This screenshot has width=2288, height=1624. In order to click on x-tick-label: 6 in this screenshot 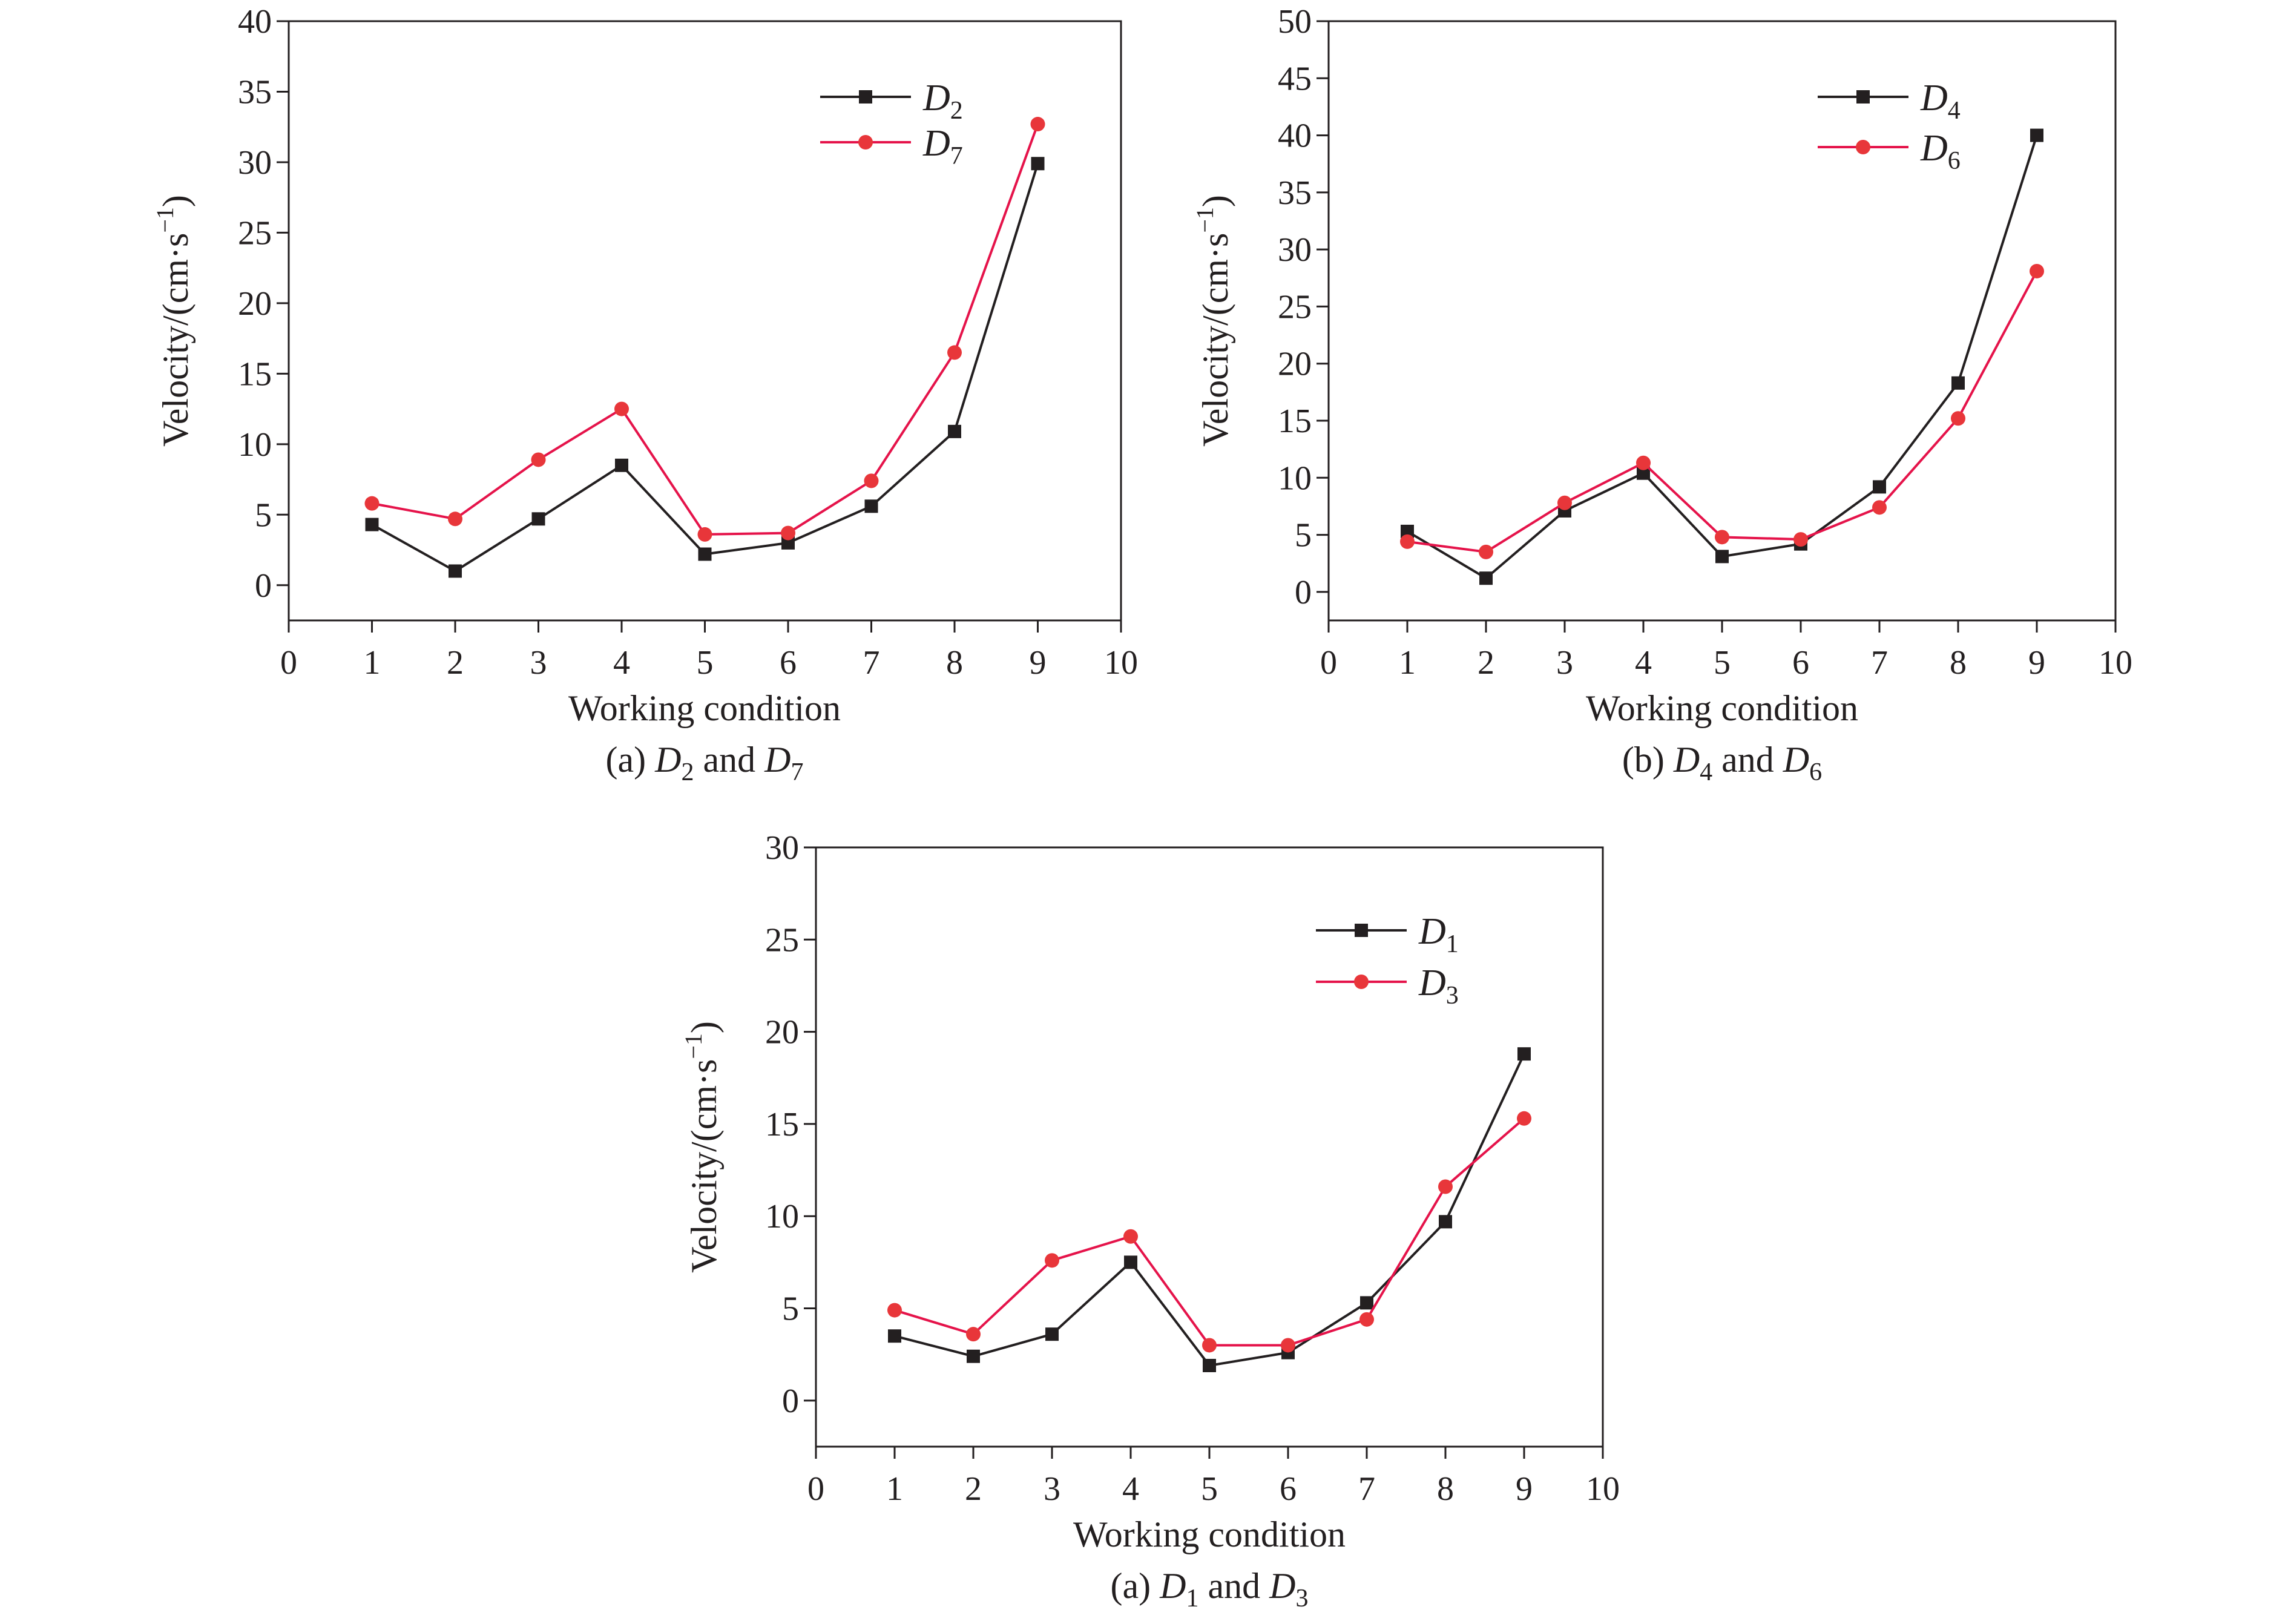, I will do `click(789, 663)`.